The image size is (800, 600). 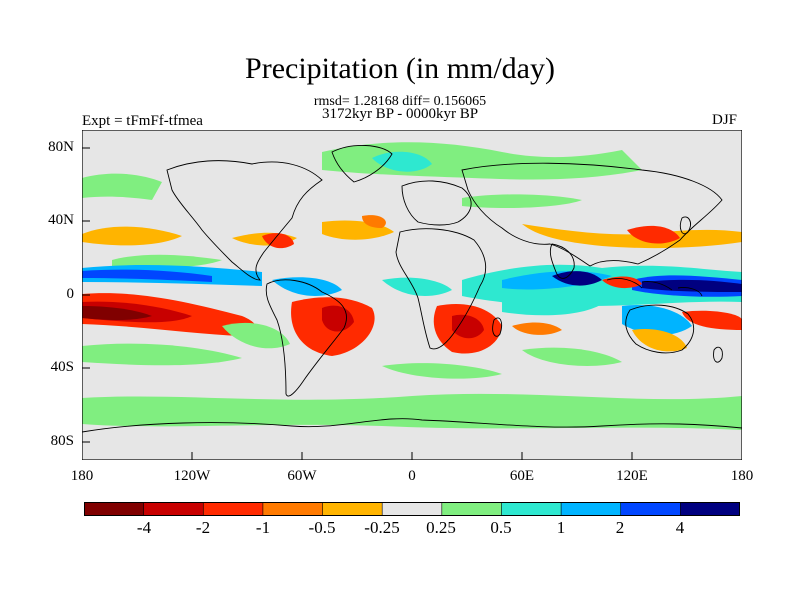 What do you see at coordinates (62, 367) in the screenshot?
I see `lat-label-40s: 40S` at bounding box center [62, 367].